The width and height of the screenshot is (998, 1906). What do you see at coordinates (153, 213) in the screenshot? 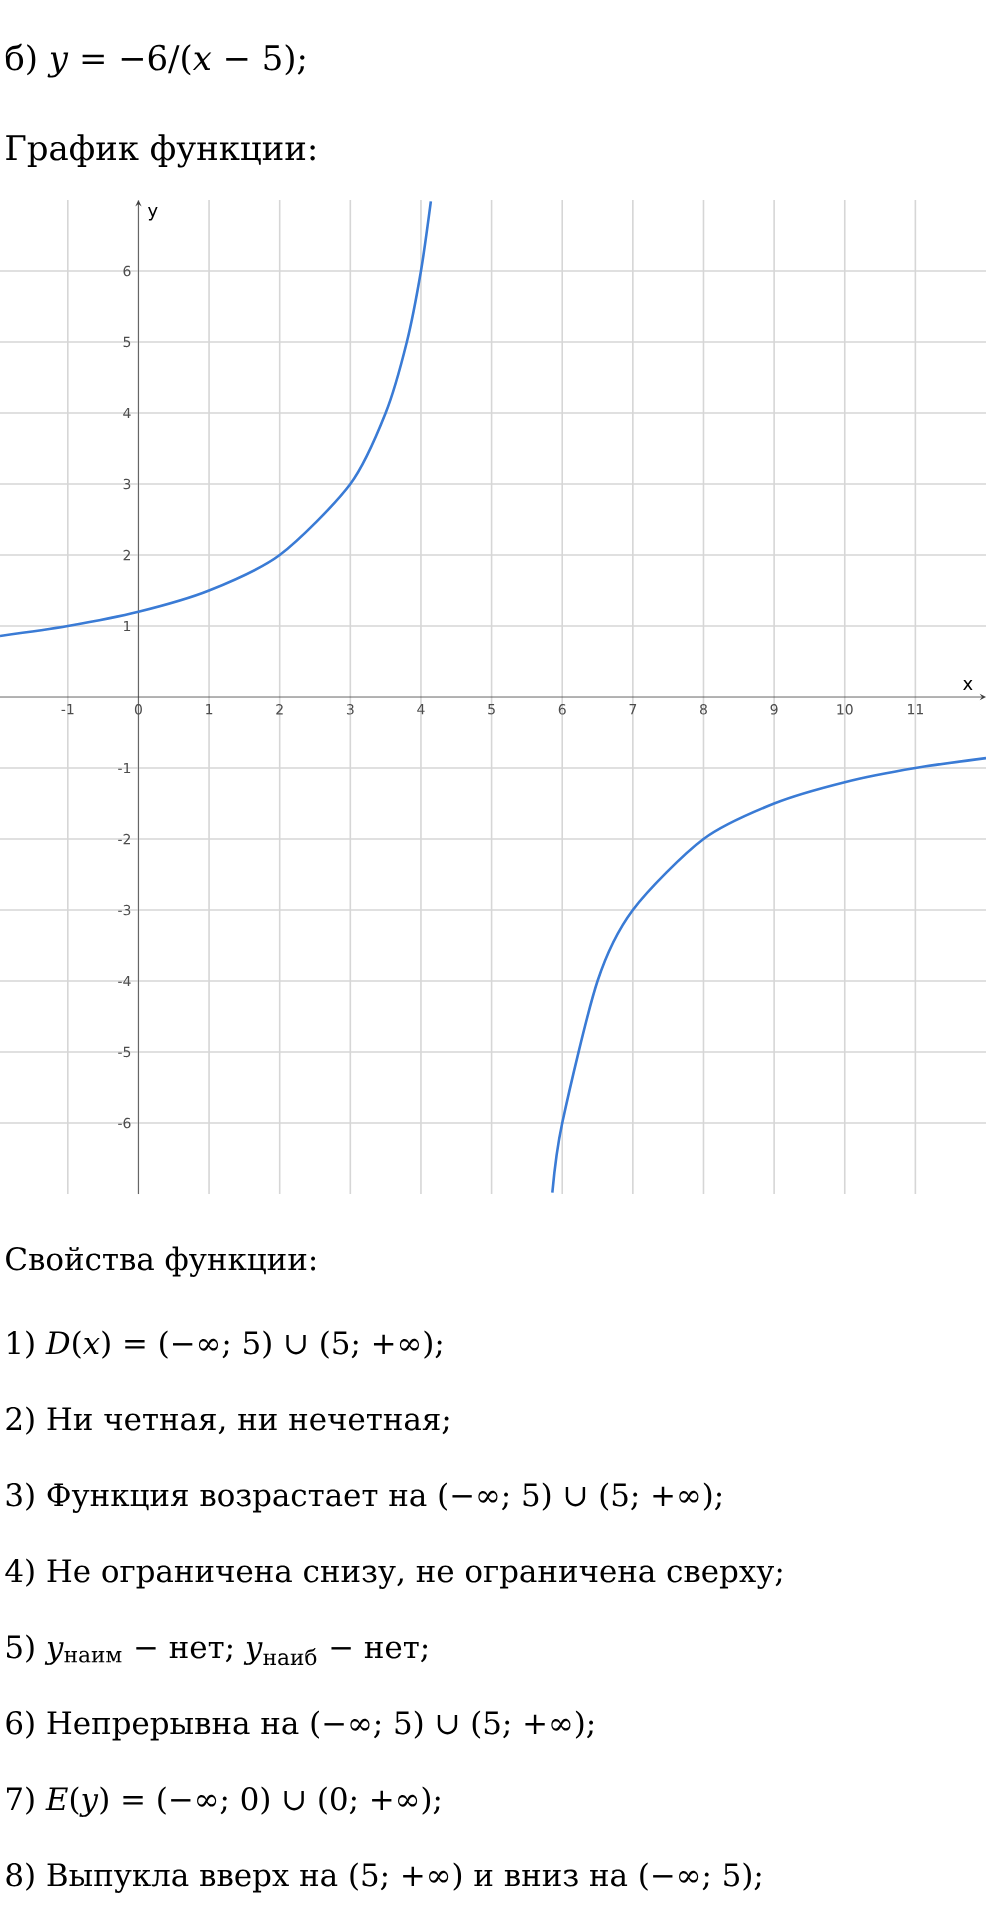
I see `y-axis-title: y` at bounding box center [153, 213].